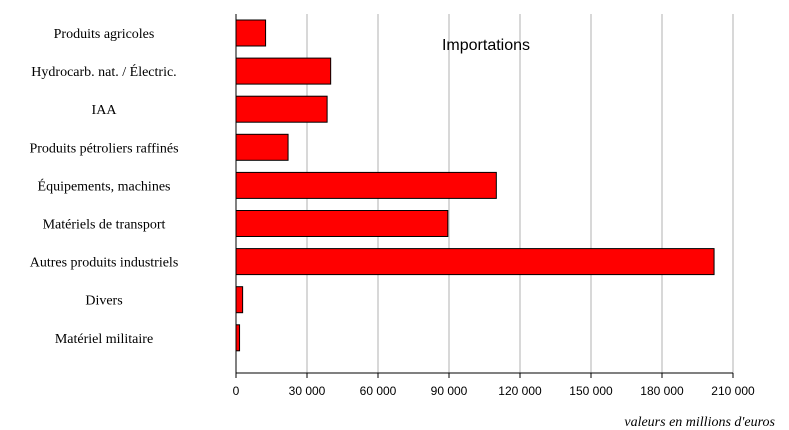 The image size is (789, 430). I want to click on category-label: Produits pétroliers raffinés, so click(103, 148).